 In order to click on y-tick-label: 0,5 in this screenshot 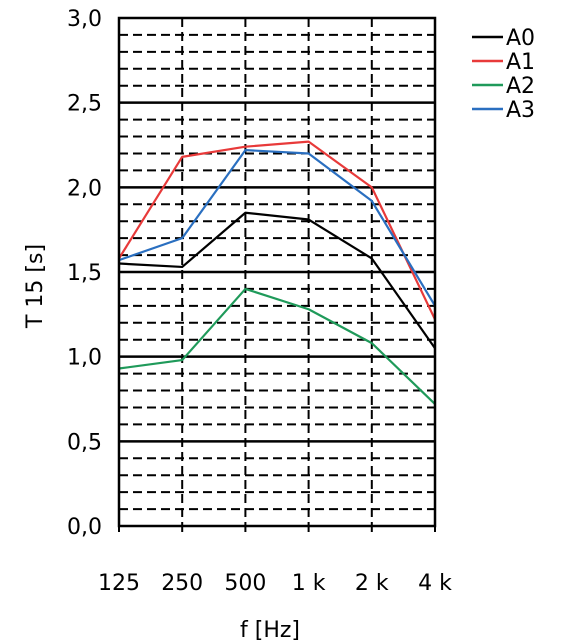, I will do `click(84, 442)`.